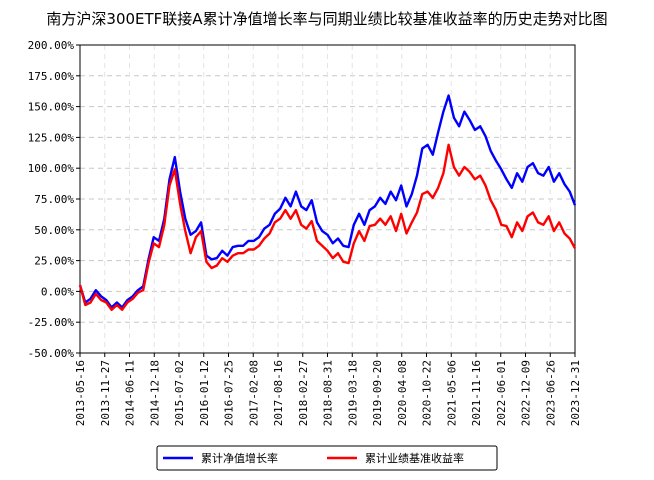  I want to click on y-tick-label: 125.00%, so click(51, 137).